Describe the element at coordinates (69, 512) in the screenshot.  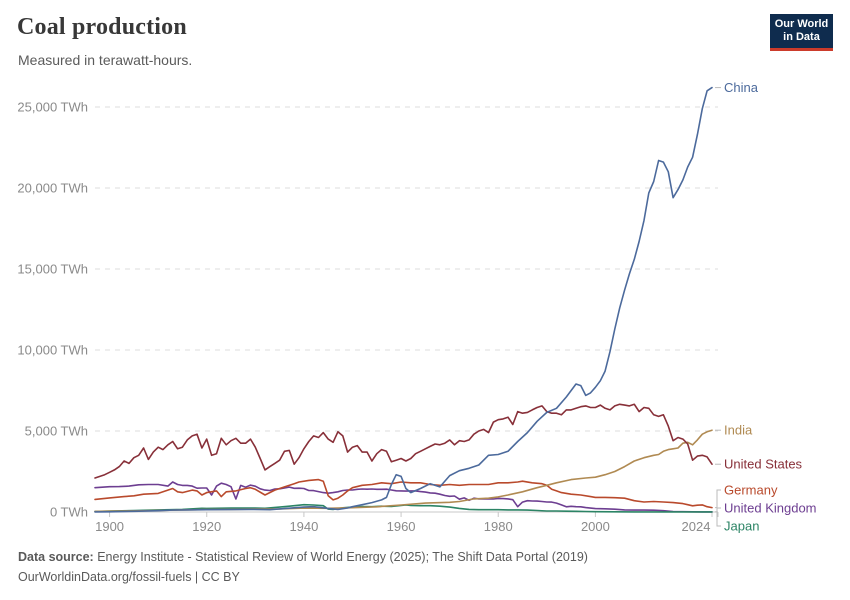
I see `y-axis-tick-label: 0 TWh` at that location.